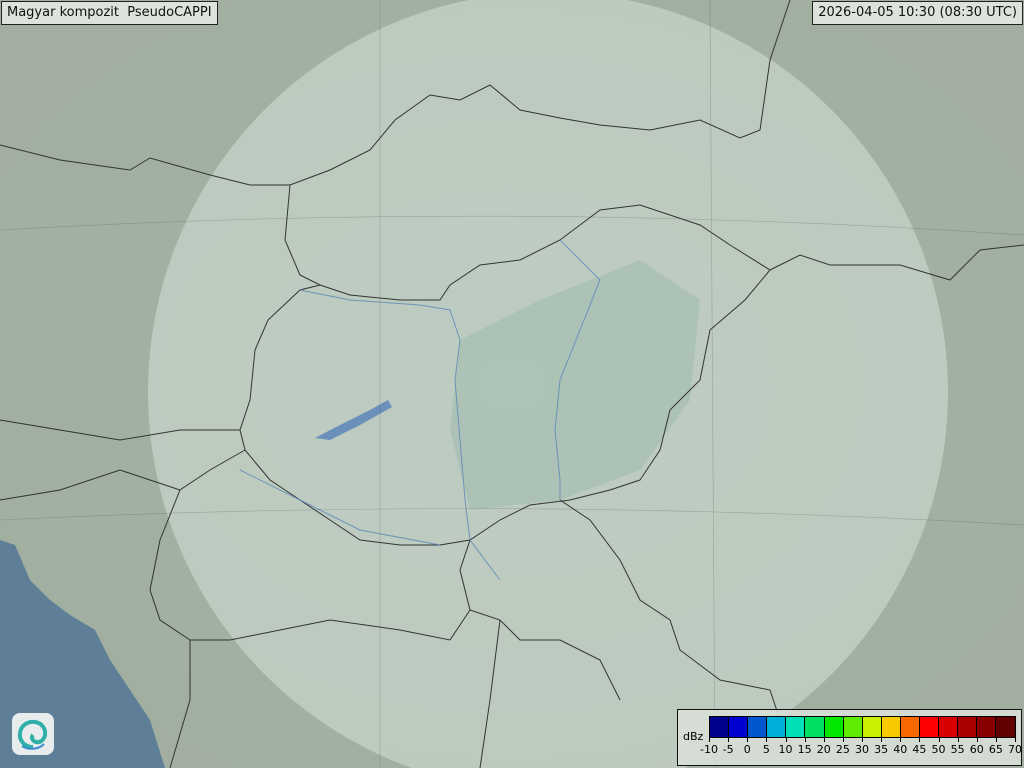 The height and width of the screenshot is (768, 1024). What do you see at coordinates (575, 385) in the screenshot?
I see `hungary-lowland` at bounding box center [575, 385].